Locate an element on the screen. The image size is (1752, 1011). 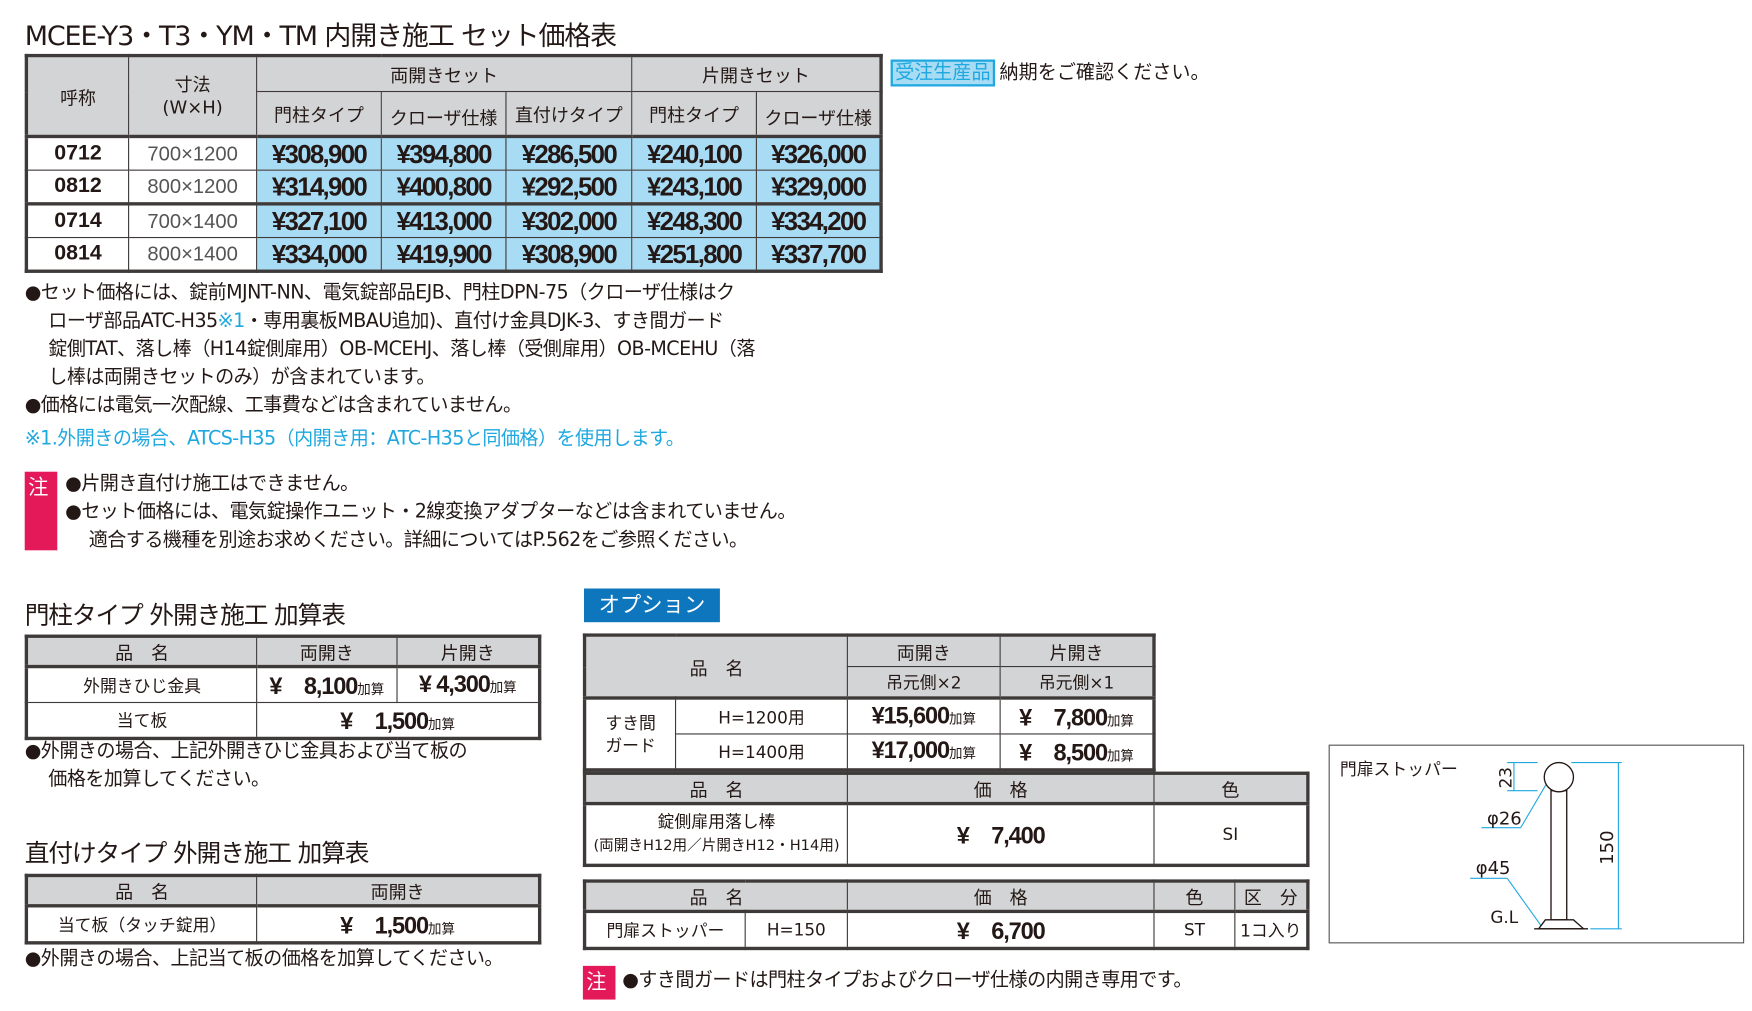
set-price: ¥248,300 is located at coordinates (694, 221).